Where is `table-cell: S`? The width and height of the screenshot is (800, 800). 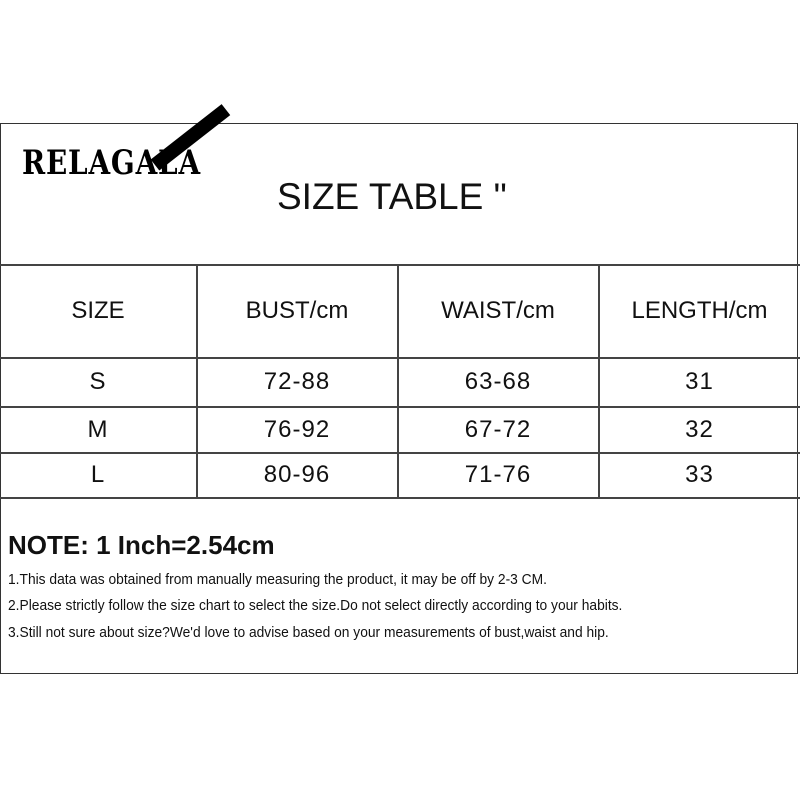
table-cell: S is located at coordinates (98, 381).